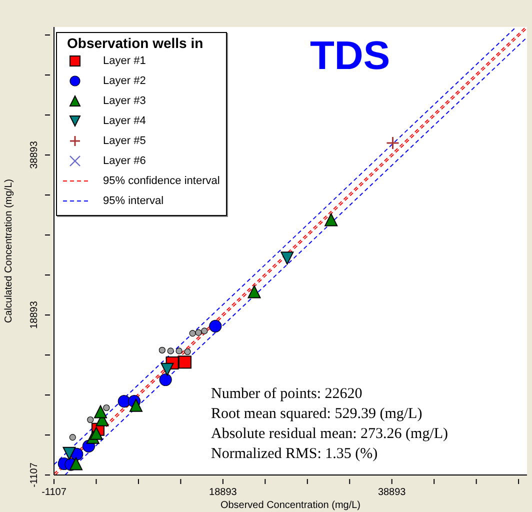 The image size is (532, 512). I want to click on legend-label: 95% interval, so click(133, 201).